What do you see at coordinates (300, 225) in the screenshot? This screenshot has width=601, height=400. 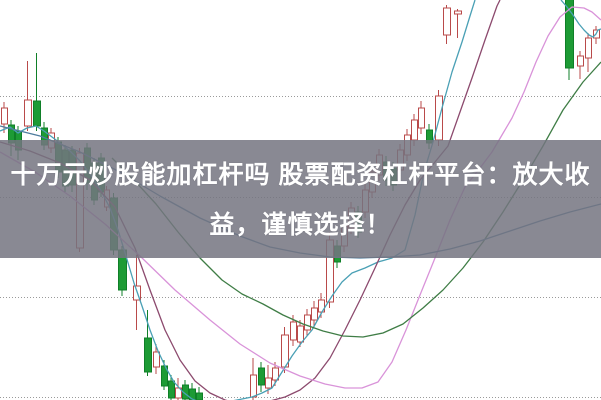 I see `headline-line-2: 益，谨慎选择！` at bounding box center [300, 225].